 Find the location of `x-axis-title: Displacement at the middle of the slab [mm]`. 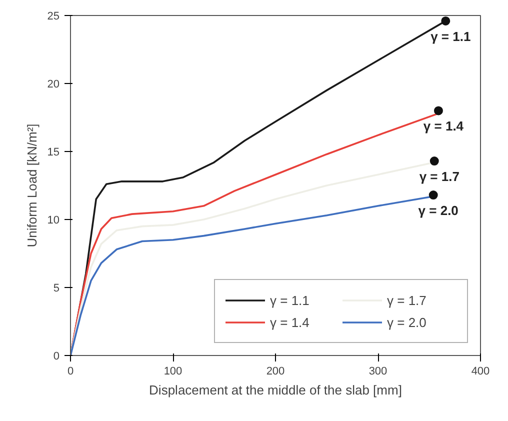

x-axis-title: Displacement at the middle of the slab [mm] is located at coordinates (275, 390).